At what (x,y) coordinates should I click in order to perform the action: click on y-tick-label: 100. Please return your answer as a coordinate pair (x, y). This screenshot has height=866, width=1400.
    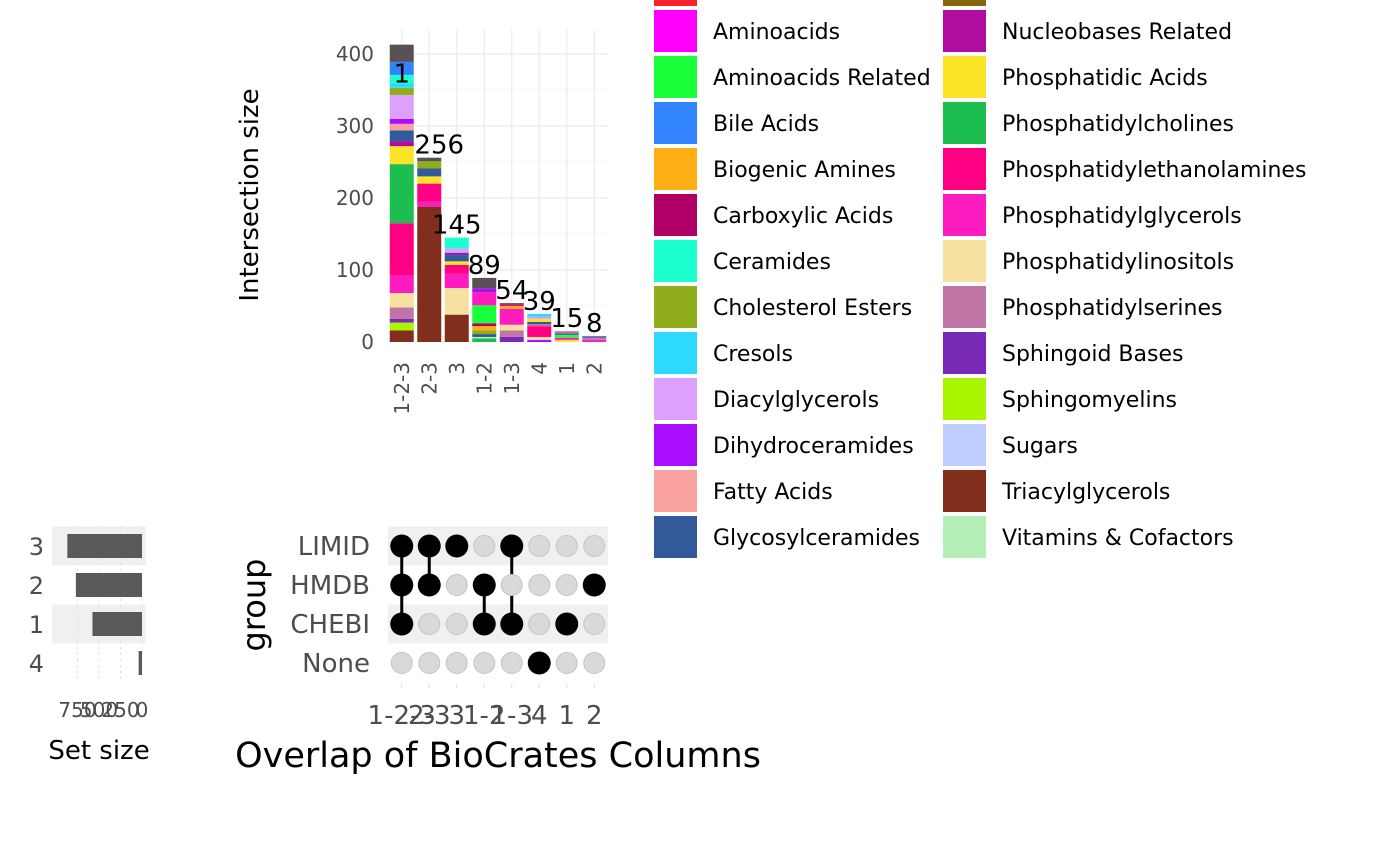
    Looking at the image, I should click on (355, 270).